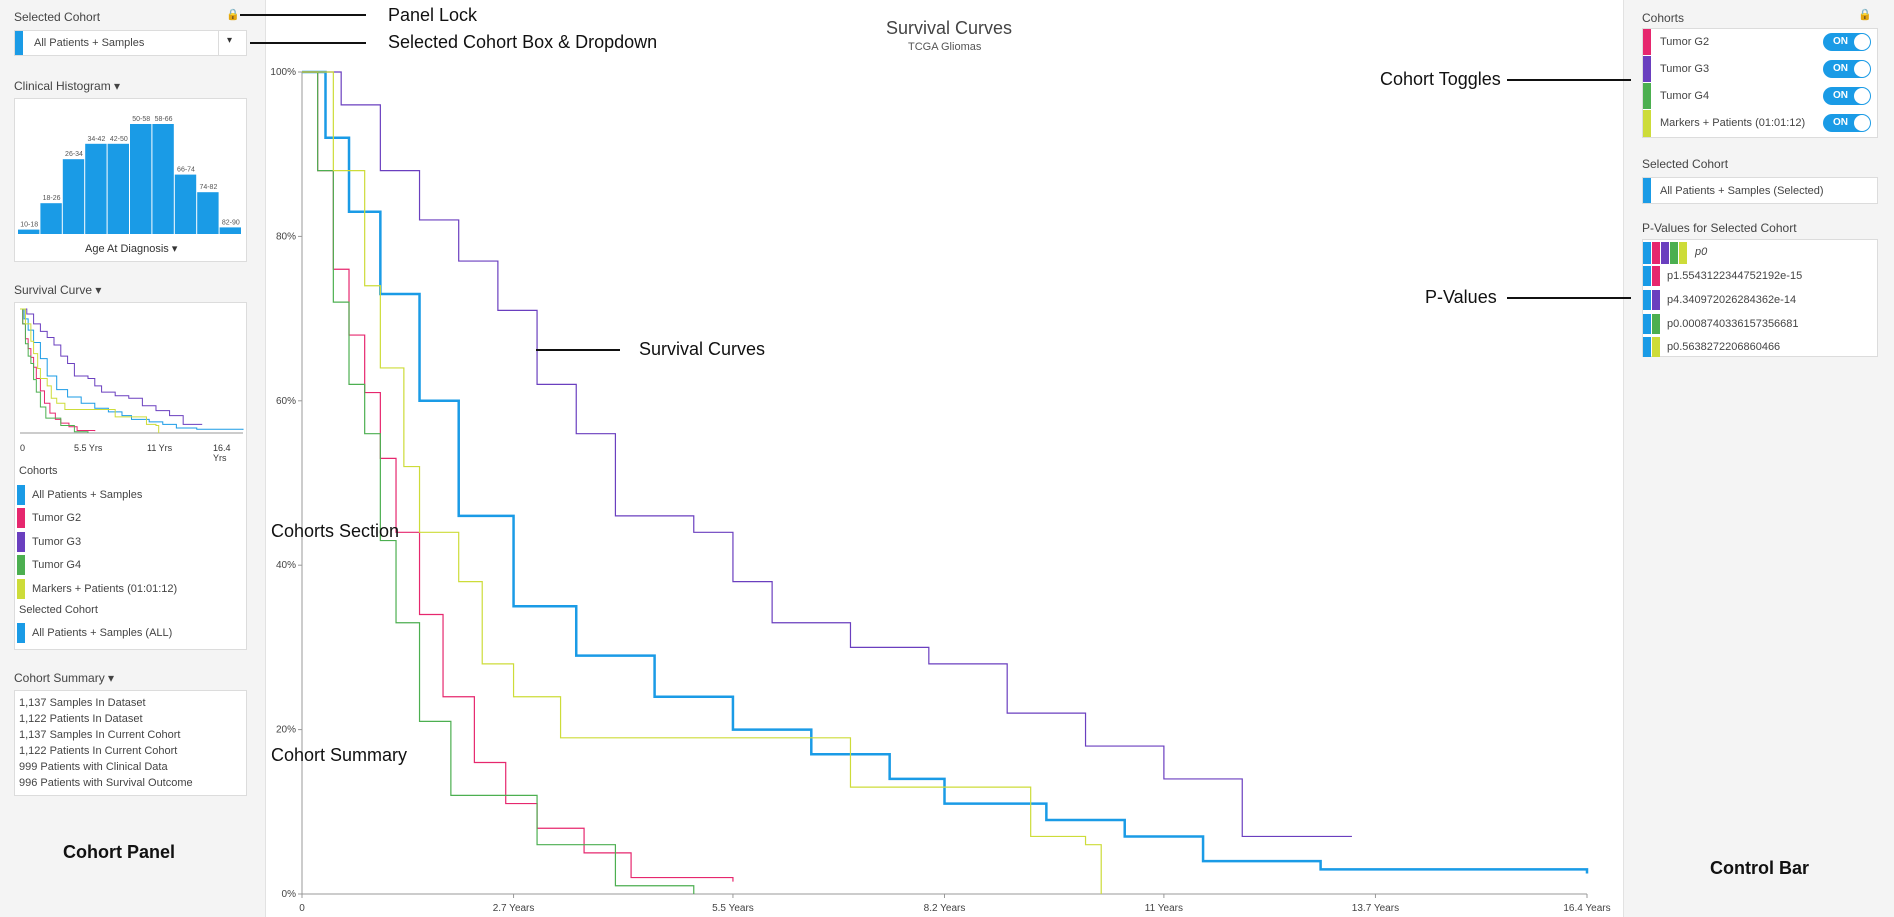 Image resolution: width=1894 pixels, height=917 pixels. I want to click on annotation-cohort-panel: Cohort Panel, so click(119, 852).